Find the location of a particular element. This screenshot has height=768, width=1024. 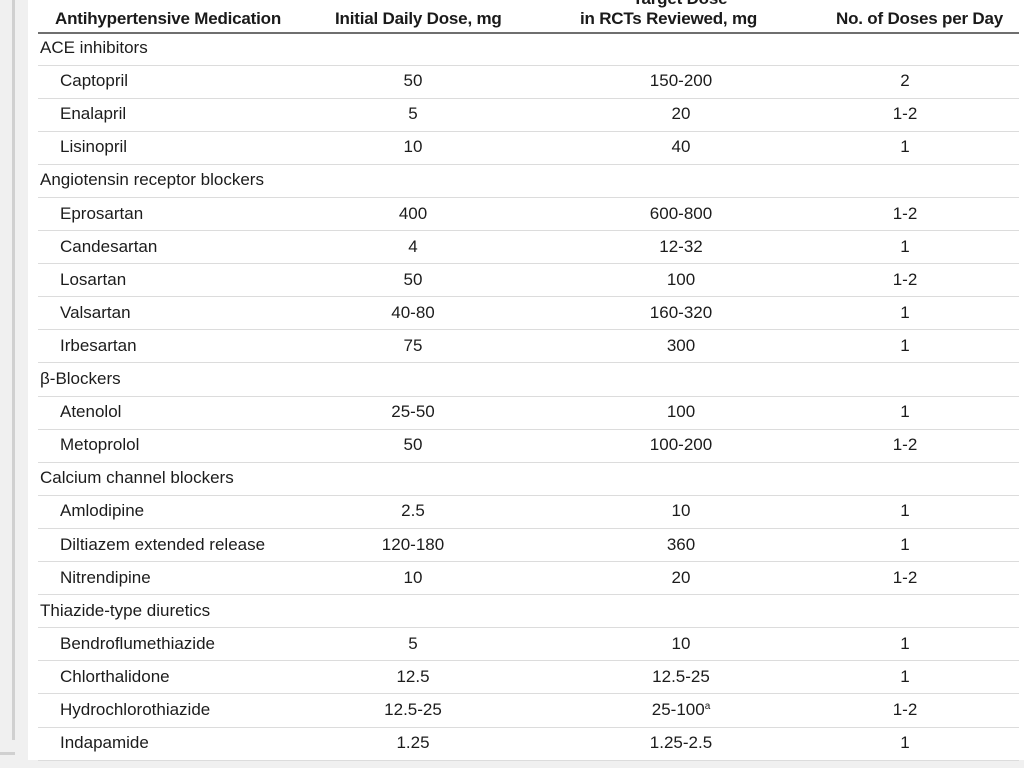

target-dose-value: 360 is located at coordinates (681, 544).